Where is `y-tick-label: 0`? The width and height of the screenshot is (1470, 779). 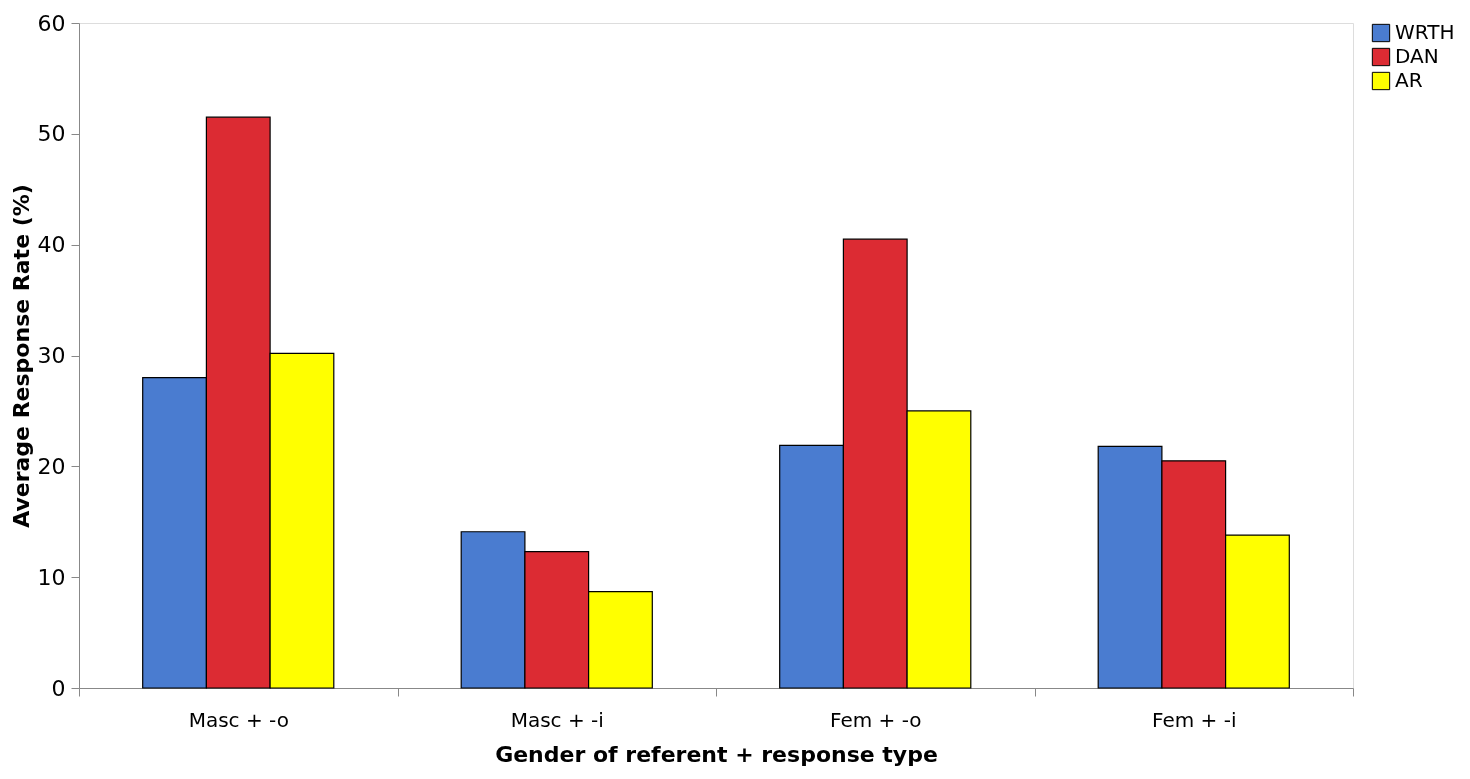 y-tick-label: 0 is located at coordinates (58, 688).